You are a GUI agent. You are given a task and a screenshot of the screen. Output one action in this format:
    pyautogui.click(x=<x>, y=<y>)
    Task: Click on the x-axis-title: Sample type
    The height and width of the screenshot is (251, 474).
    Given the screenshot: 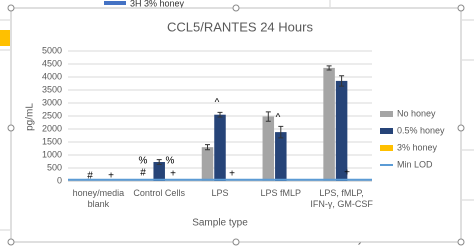 What is the action you would take?
    pyautogui.click(x=220, y=223)
    